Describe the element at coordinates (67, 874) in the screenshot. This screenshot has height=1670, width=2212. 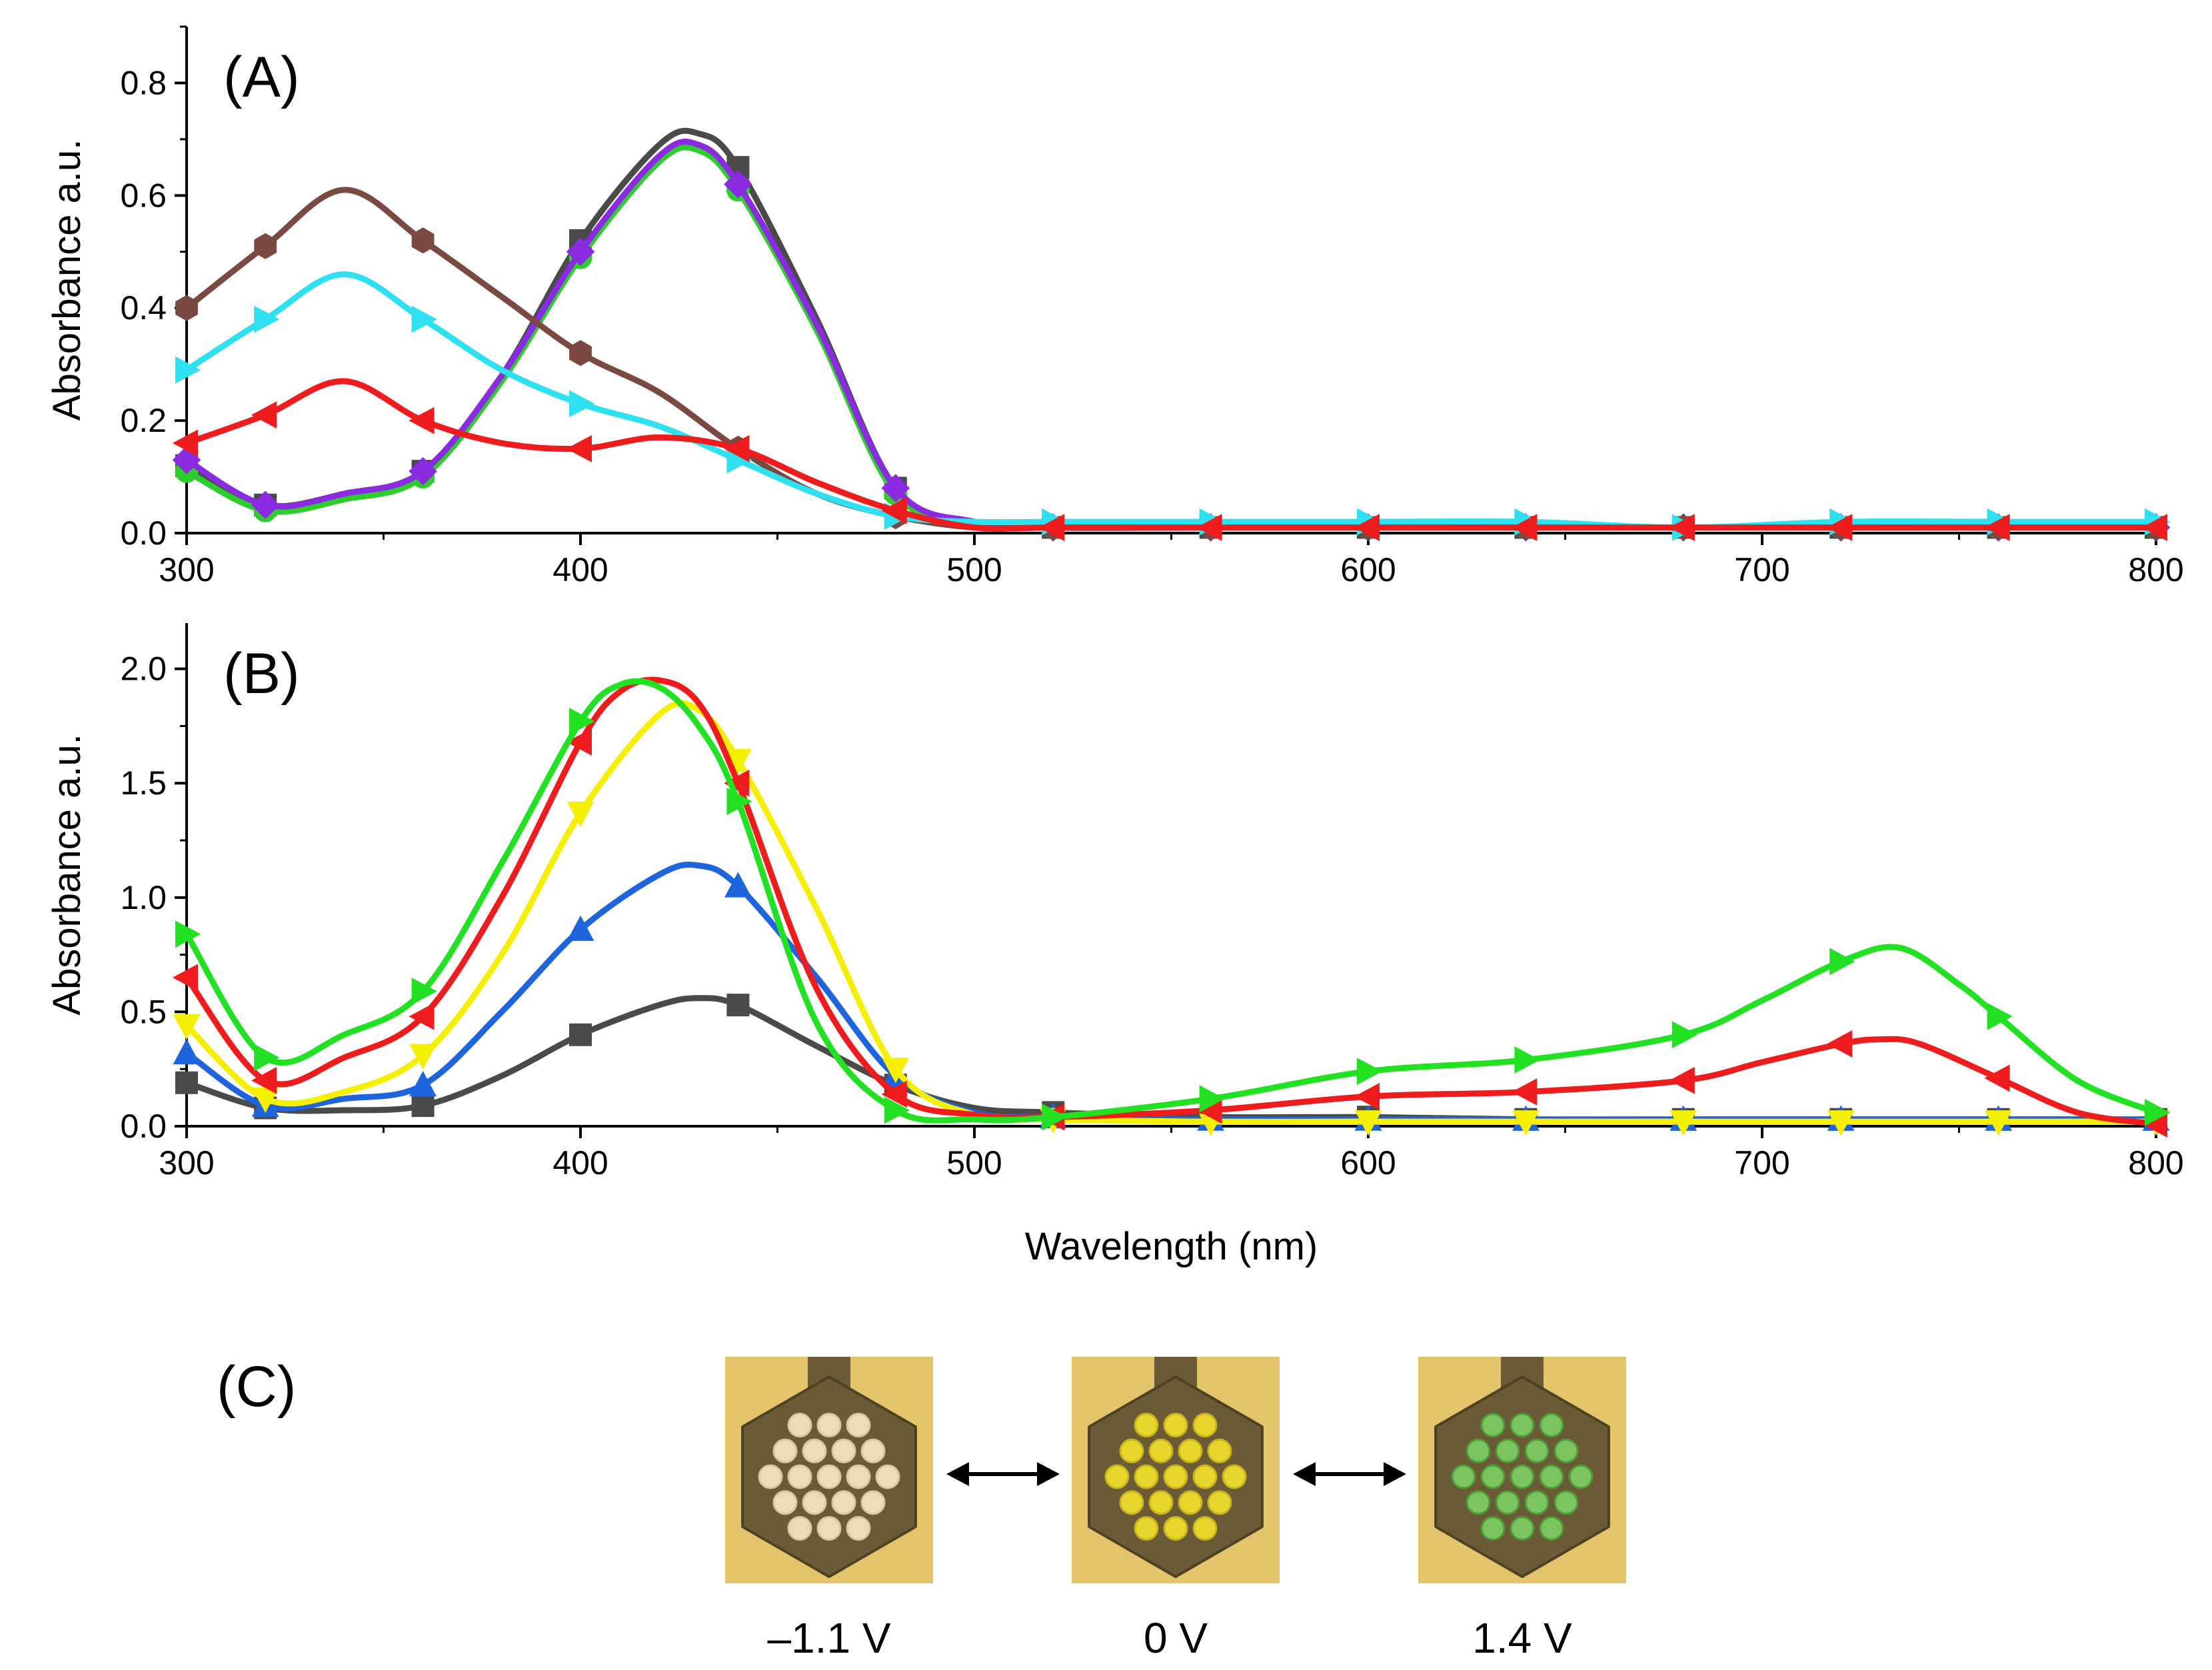
I see `y-axis-title: Absorbance a.u.` at that location.